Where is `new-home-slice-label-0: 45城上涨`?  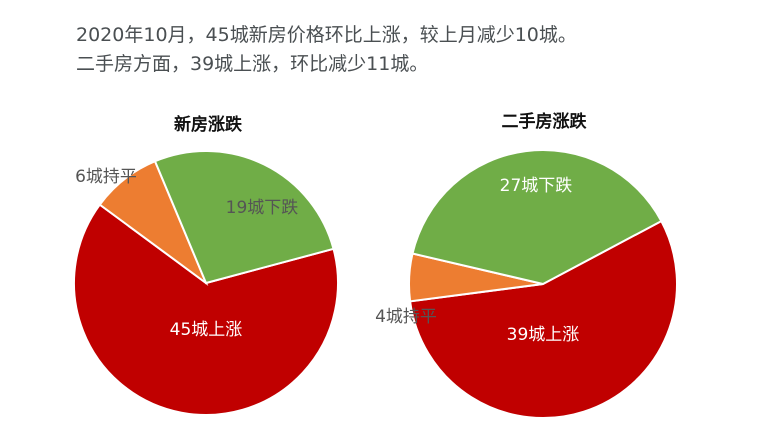
new-home-slice-label-0: 45城上涨 is located at coordinates (206, 330).